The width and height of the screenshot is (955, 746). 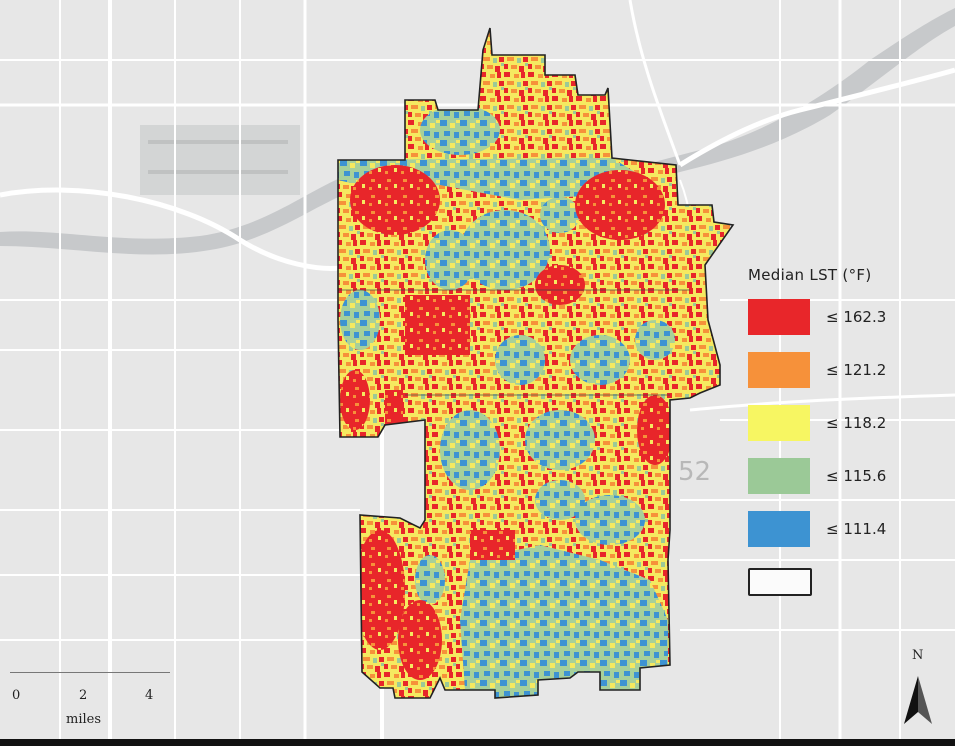 I want to click on legend-label-3: ≤ 118.2, so click(x=856, y=422).